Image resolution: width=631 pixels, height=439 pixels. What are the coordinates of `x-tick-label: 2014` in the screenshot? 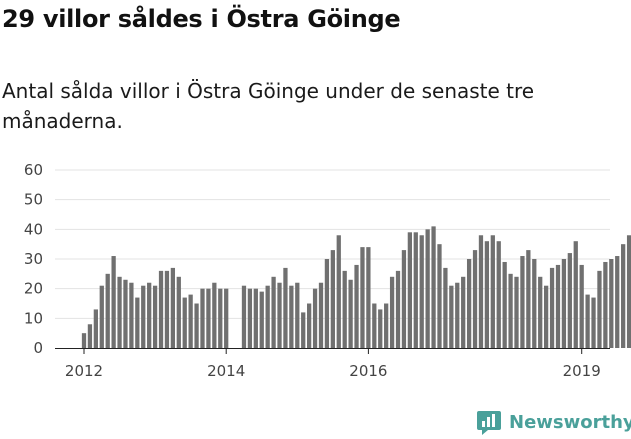 It's located at (226, 371).